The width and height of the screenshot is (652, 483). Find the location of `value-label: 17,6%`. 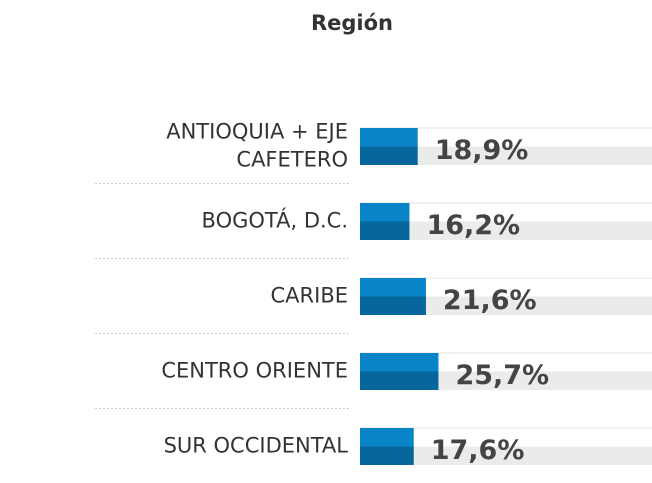

value-label: 17,6% is located at coordinates (478, 450).